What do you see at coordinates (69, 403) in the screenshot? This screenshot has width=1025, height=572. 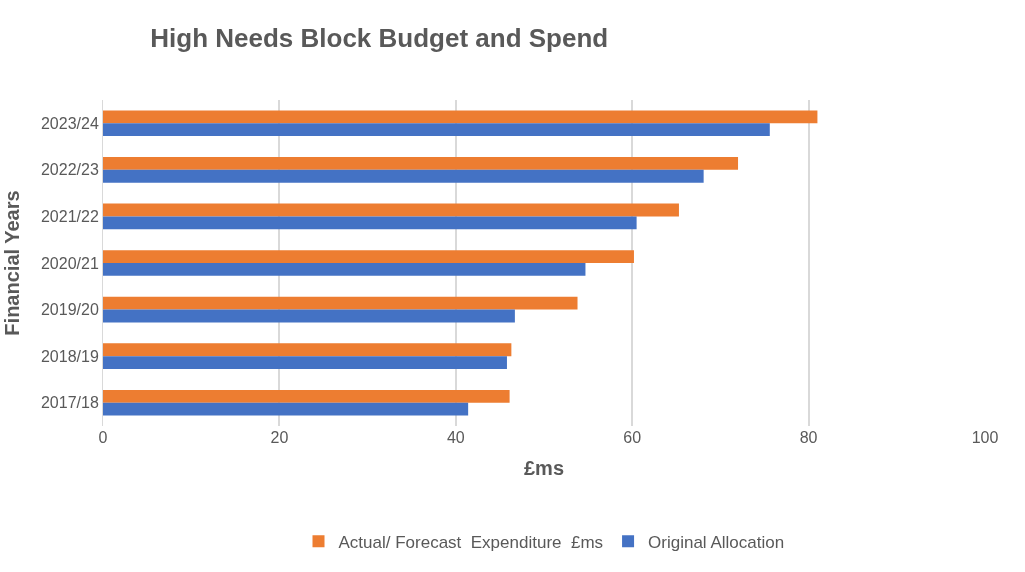 I see `y-tick-label: 2017/18` at bounding box center [69, 403].